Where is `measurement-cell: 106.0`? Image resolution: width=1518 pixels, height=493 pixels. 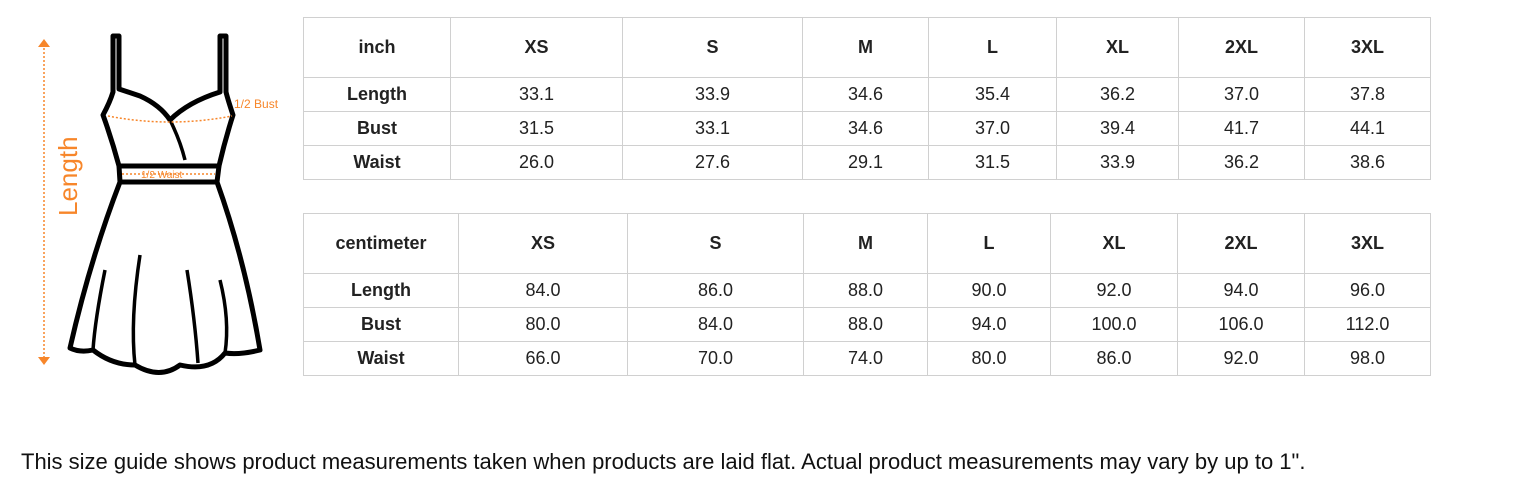 measurement-cell: 106.0 is located at coordinates (1241, 324).